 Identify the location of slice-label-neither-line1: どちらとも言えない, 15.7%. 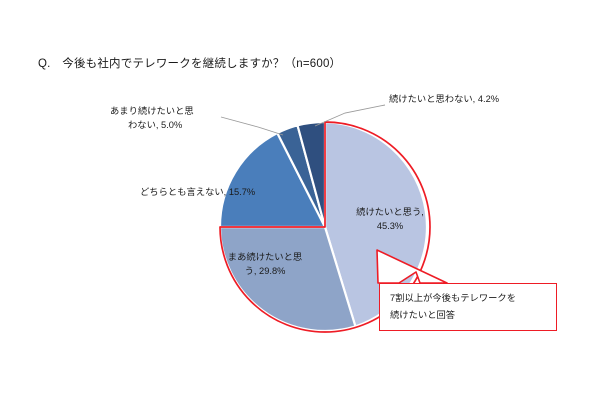
(198, 192).